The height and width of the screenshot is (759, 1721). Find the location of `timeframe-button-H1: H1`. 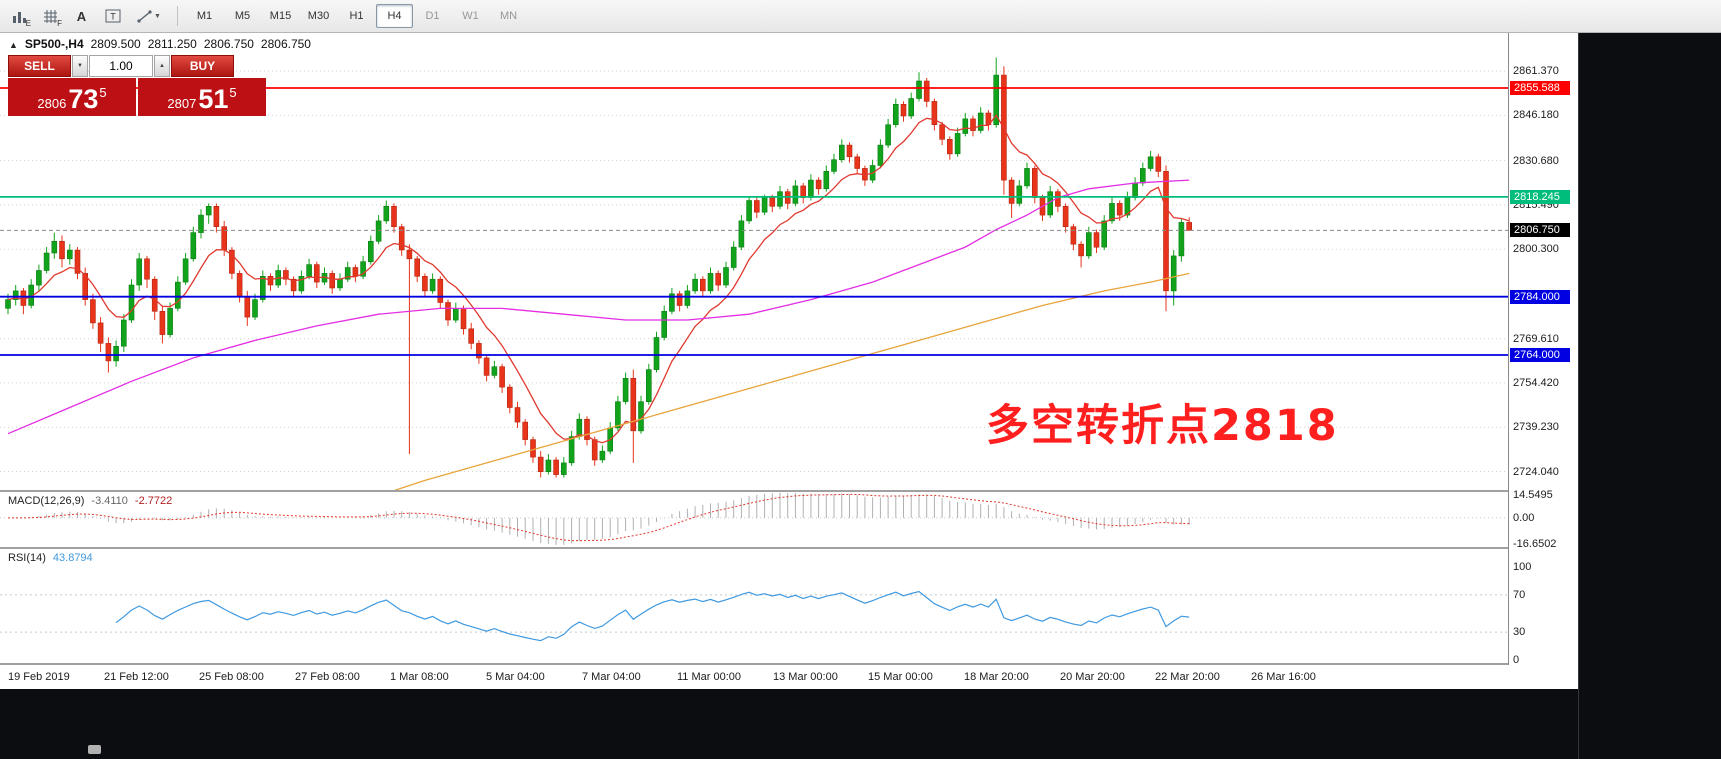

timeframe-button-H1: H1 is located at coordinates (356, 16).